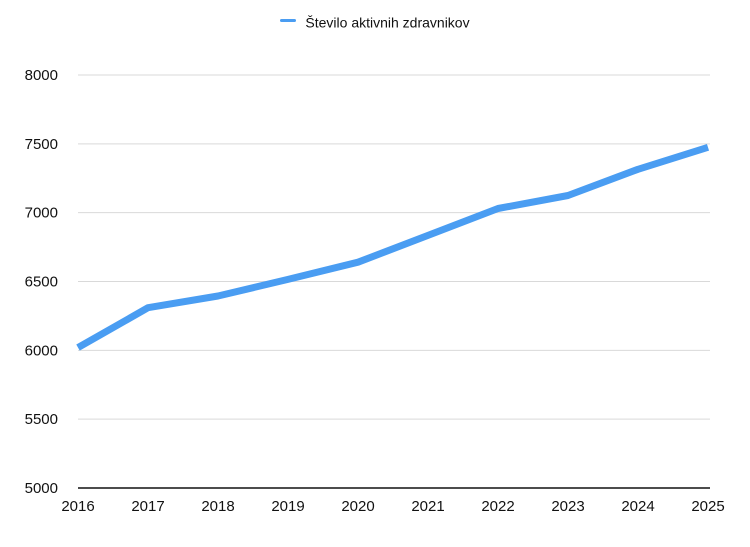  What do you see at coordinates (357, 506) in the screenshot?
I see `x-tick-label: 2020` at bounding box center [357, 506].